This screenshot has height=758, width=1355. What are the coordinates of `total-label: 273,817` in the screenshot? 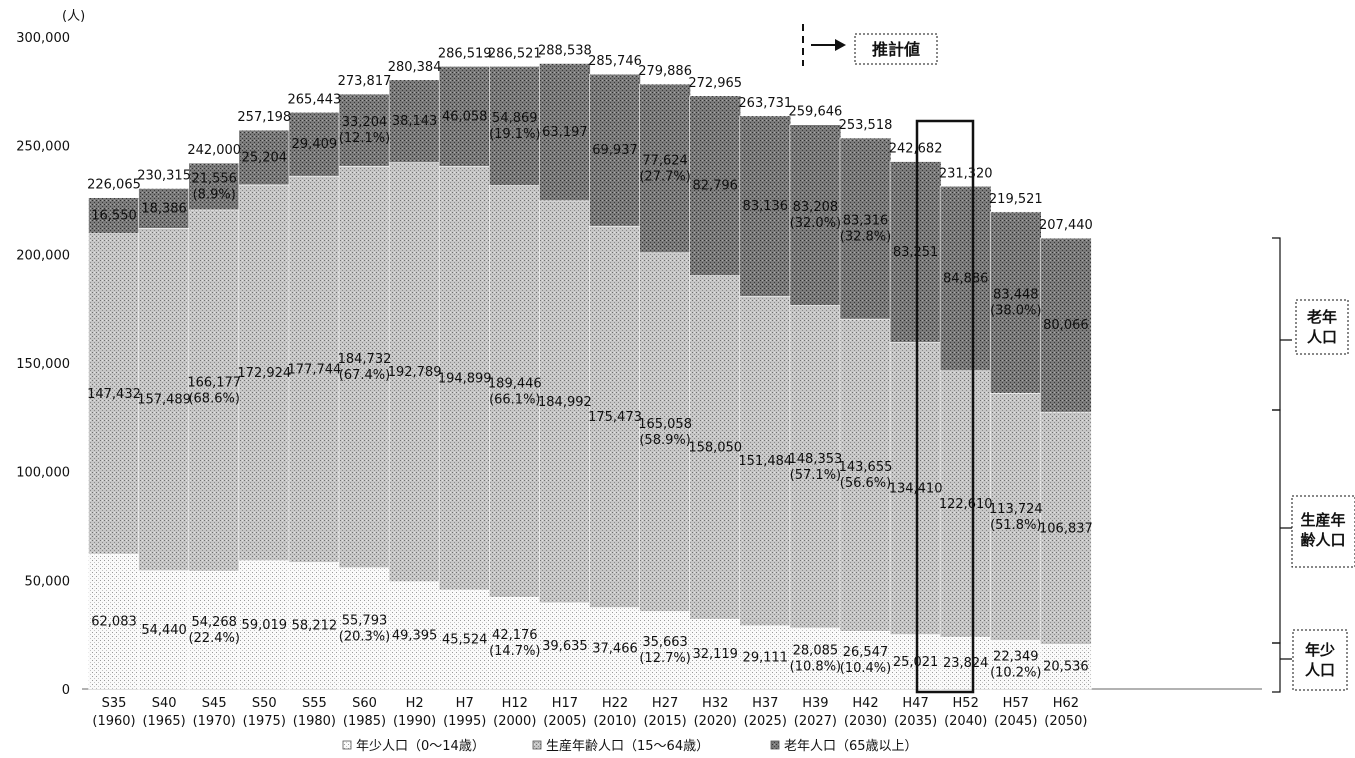 It's located at (365, 81).